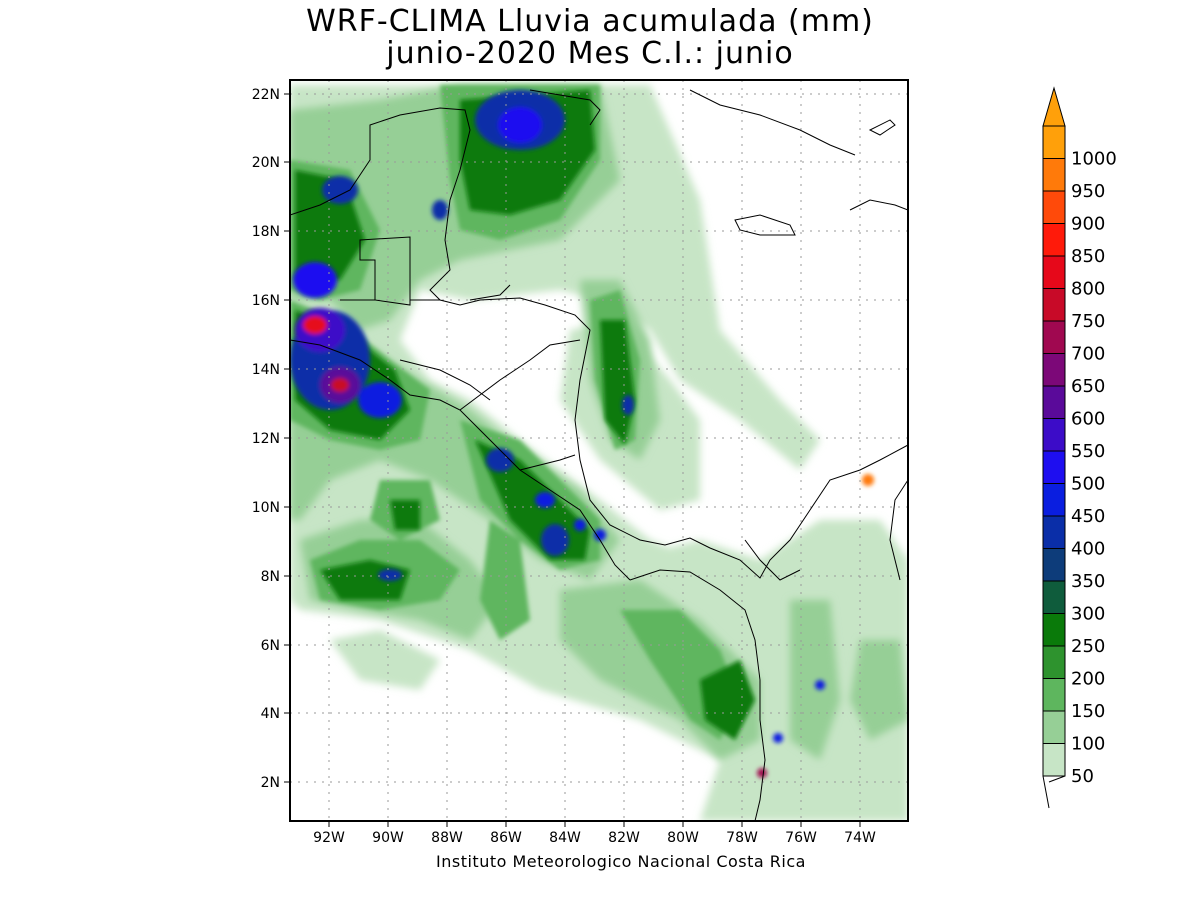  I want to click on colorbar-label: 700, so click(1088, 354).